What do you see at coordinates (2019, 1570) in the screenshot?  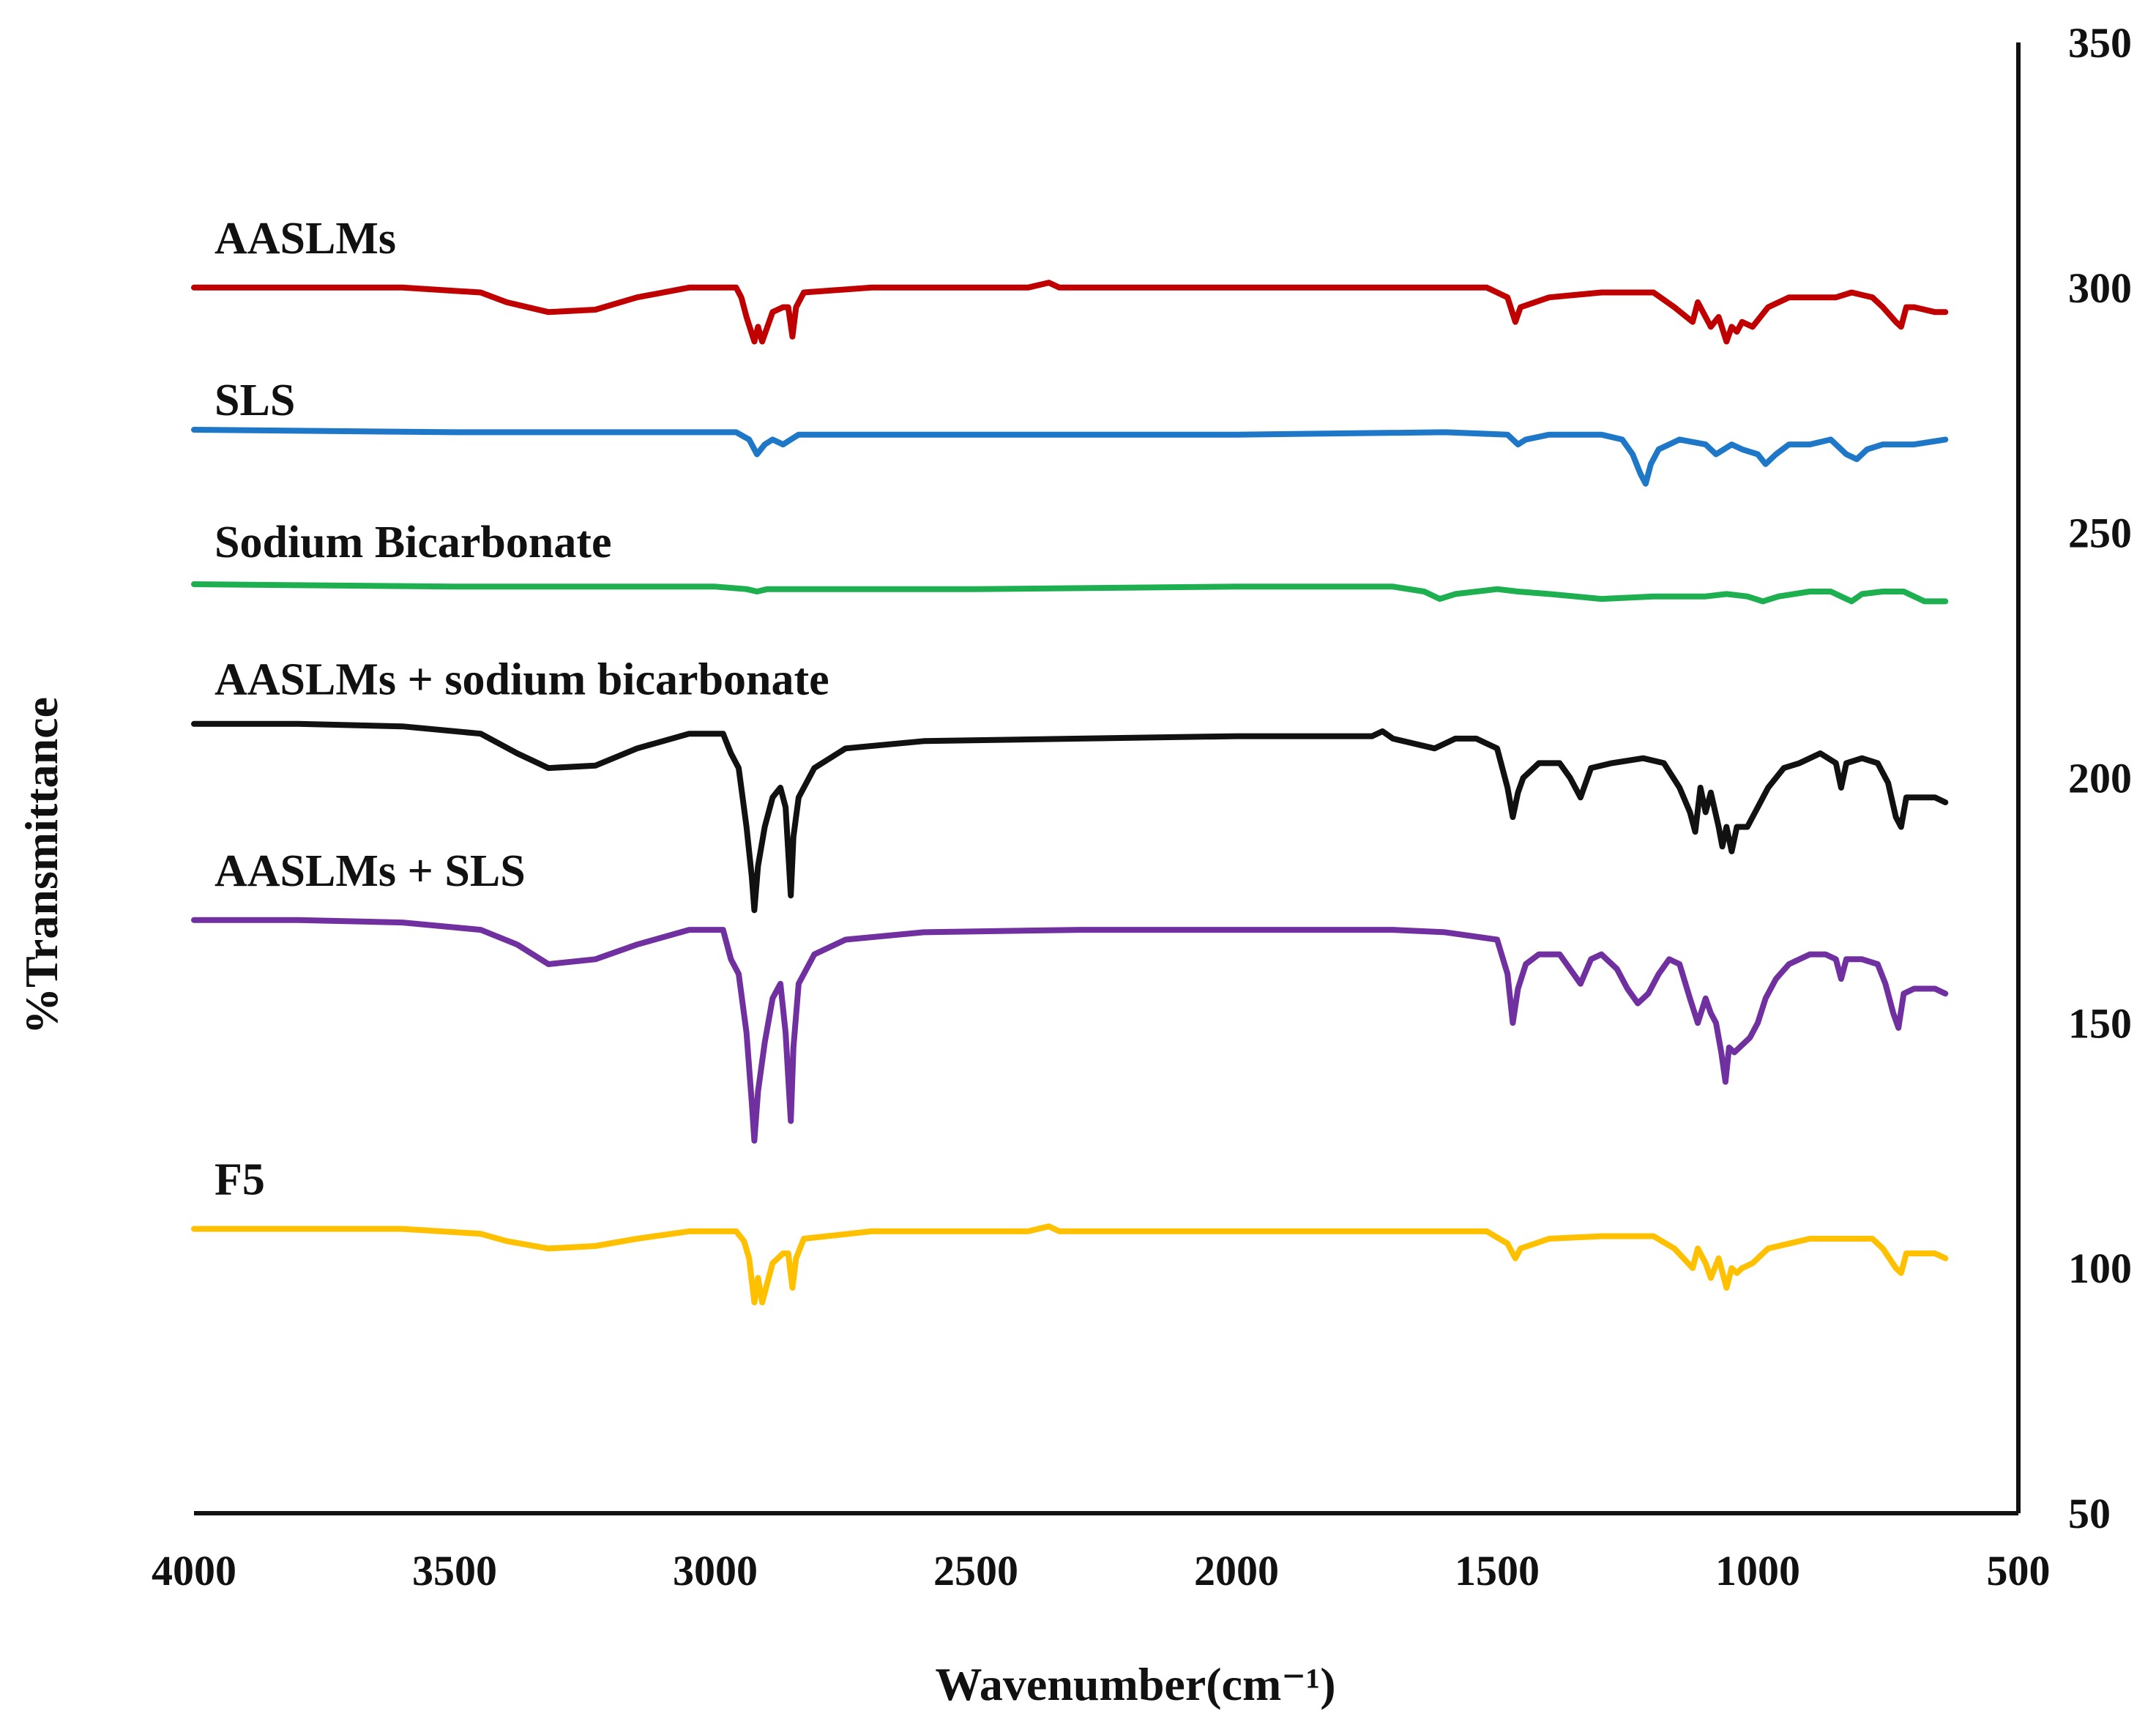 I see `x-tick-label: 500` at bounding box center [2019, 1570].